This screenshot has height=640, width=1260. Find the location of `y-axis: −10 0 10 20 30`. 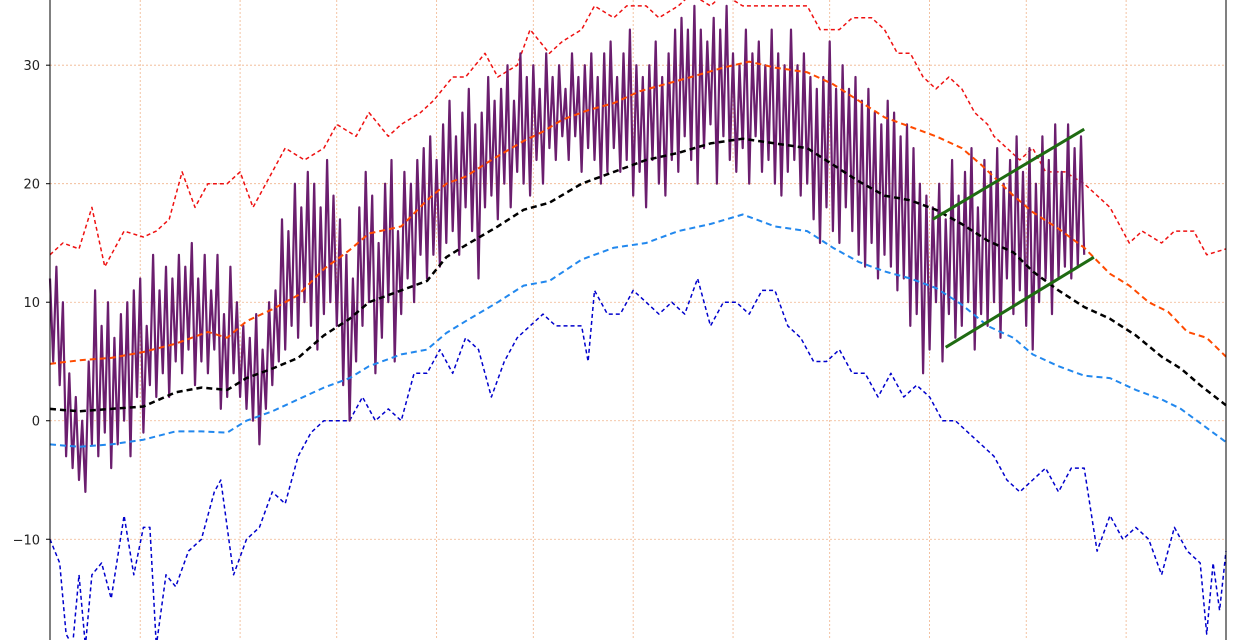

y-axis: −10 0 10 20 30 is located at coordinates (31, 303).